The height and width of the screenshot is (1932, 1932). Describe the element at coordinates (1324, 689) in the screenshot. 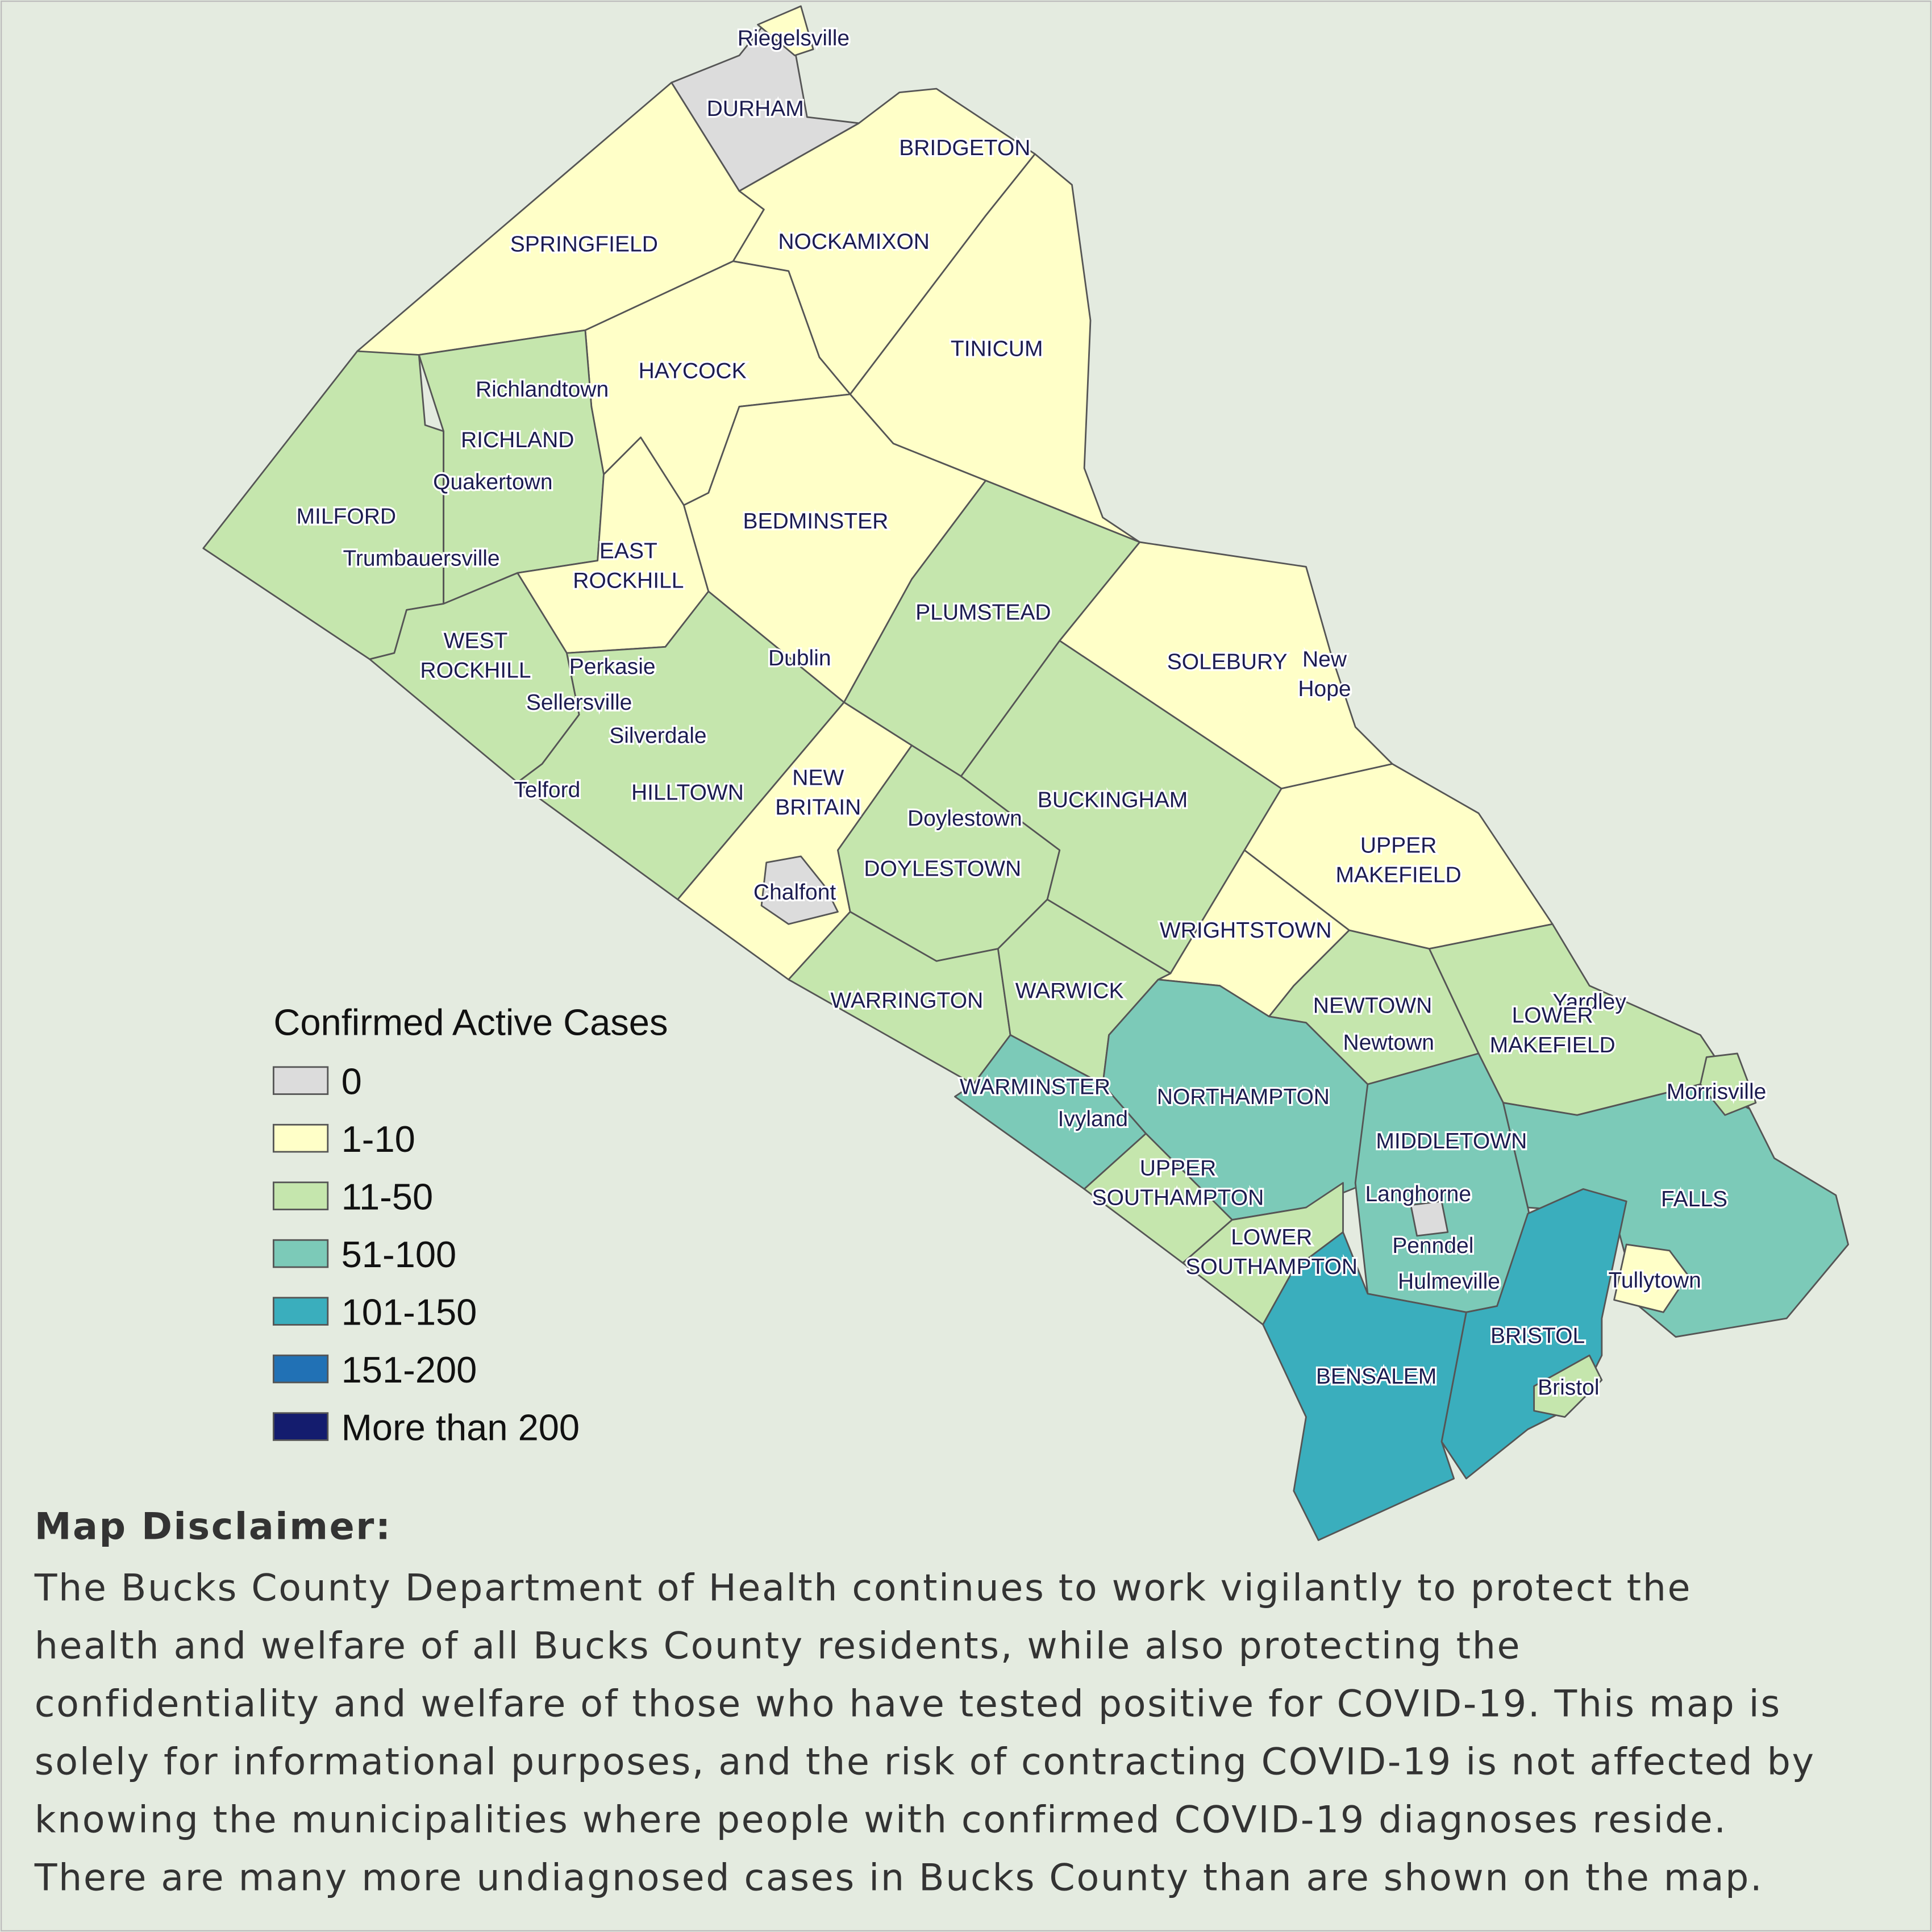

I see `place-label: Hope` at that location.